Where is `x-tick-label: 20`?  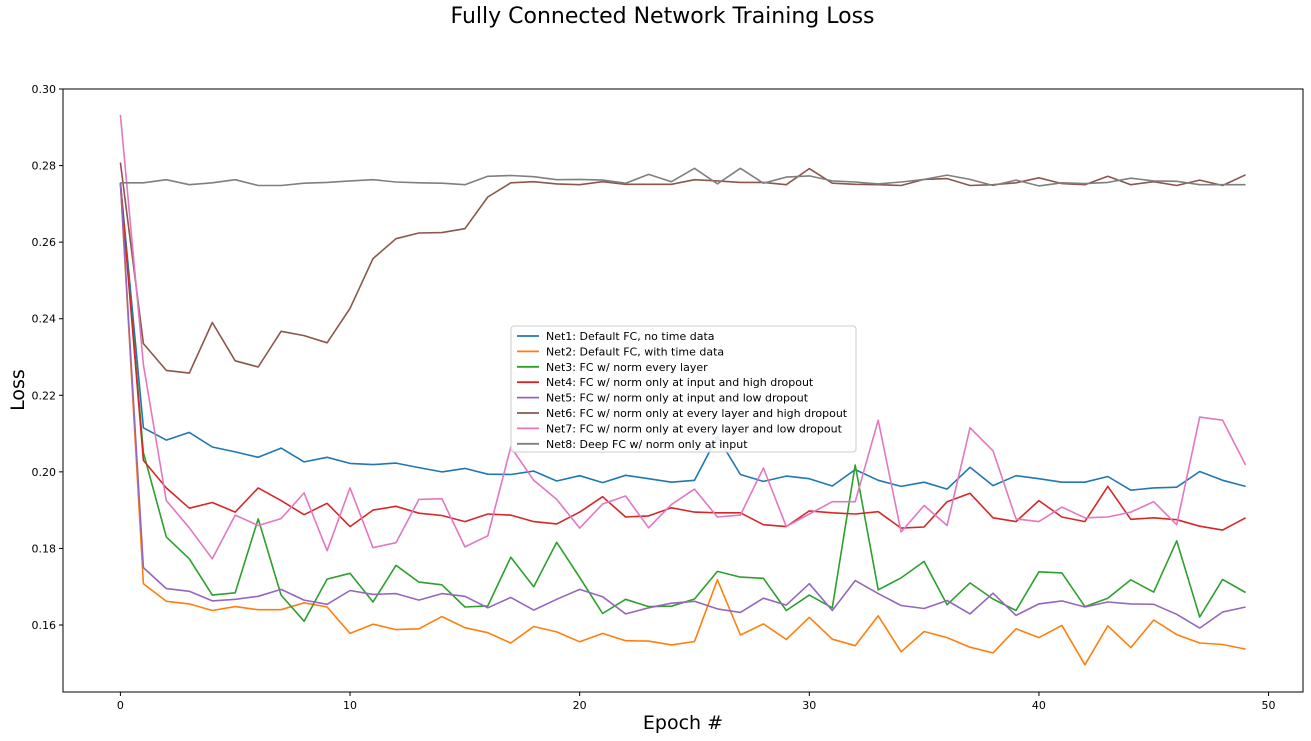
x-tick-label: 20 is located at coordinates (580, 705).